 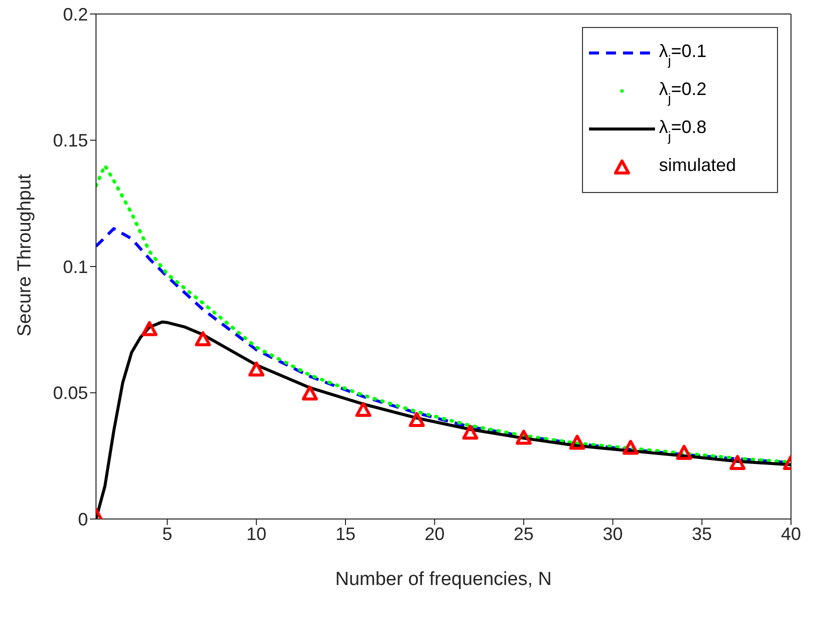 I want to click on legend-label: λ$_{j}$=0.2, so click(x=683, y=92).